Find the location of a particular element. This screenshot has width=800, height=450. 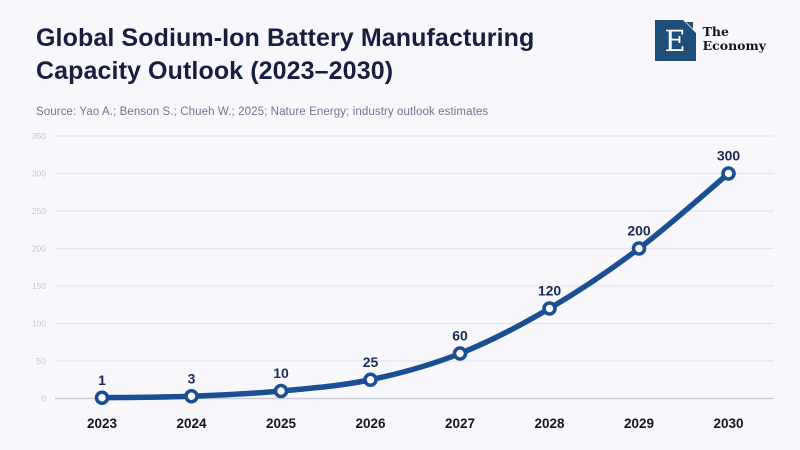

logo-corner-tick-icon is located at coordinates (689, 25).